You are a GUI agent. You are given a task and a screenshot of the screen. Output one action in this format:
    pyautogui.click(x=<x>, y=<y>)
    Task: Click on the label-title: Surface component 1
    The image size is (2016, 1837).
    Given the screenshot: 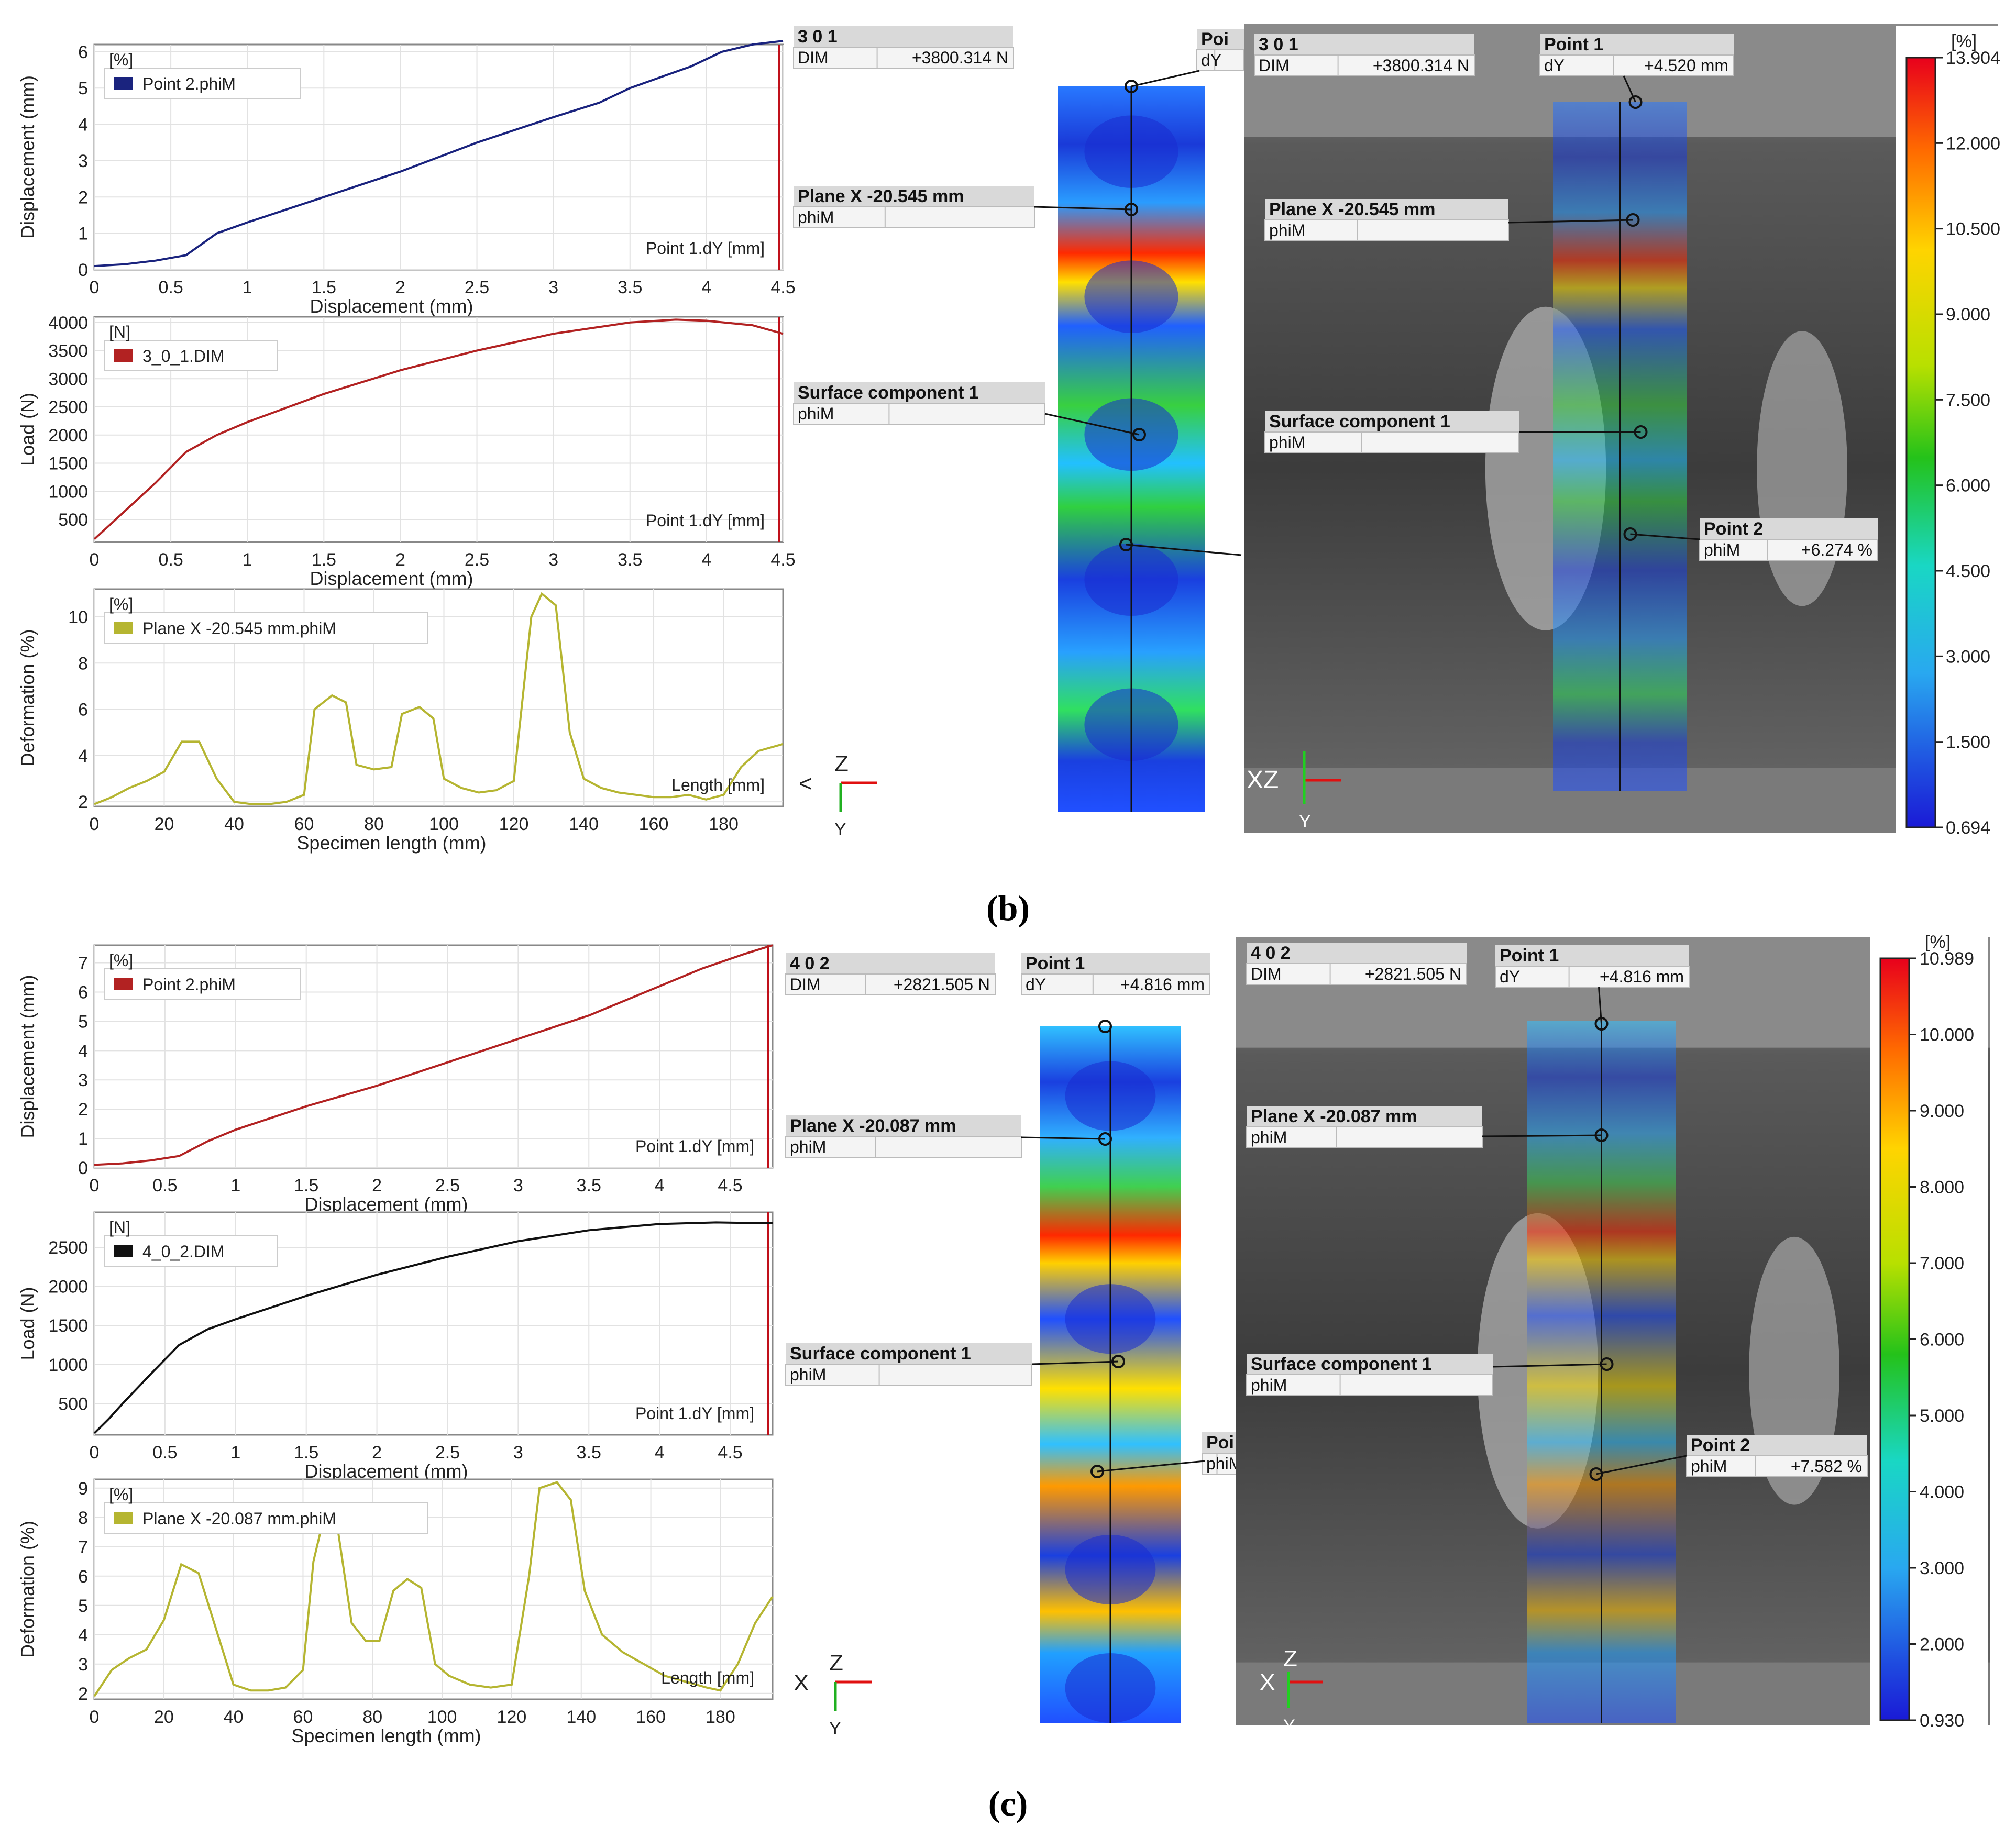 What is the action you would take?
    pyautogui.click(x=1359, y=421)
    